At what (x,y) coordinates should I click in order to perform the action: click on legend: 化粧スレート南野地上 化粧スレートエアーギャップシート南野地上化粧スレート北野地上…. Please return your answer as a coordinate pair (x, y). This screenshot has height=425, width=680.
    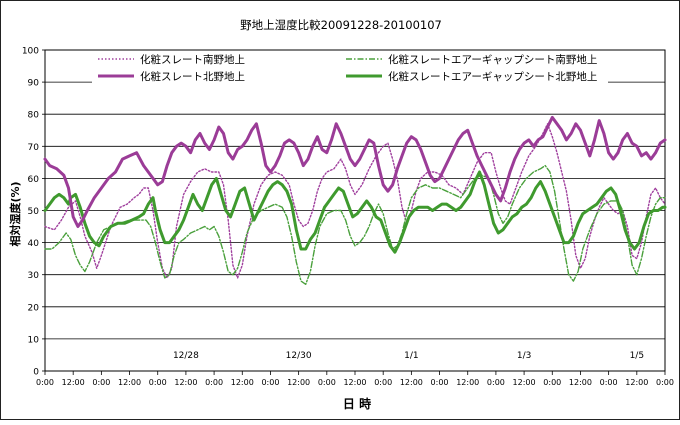
    Looking at the image, I should click on (350, 69).